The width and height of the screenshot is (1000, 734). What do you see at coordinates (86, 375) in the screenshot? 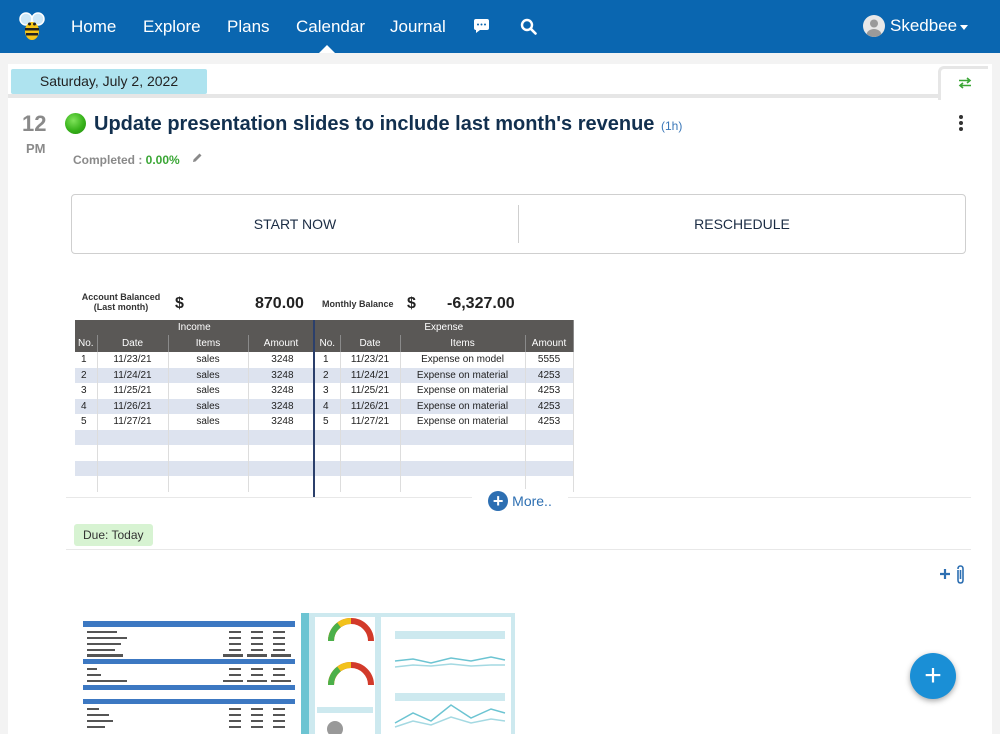
I see `cell: 2` at bounding box center [86, 375].